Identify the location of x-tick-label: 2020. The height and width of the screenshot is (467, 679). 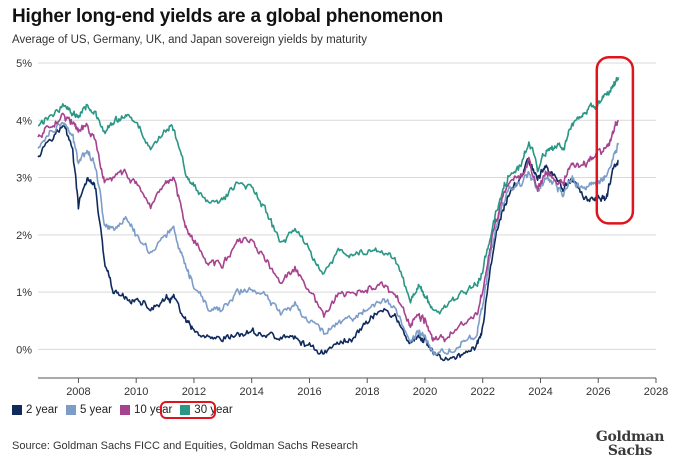
(425, 390).